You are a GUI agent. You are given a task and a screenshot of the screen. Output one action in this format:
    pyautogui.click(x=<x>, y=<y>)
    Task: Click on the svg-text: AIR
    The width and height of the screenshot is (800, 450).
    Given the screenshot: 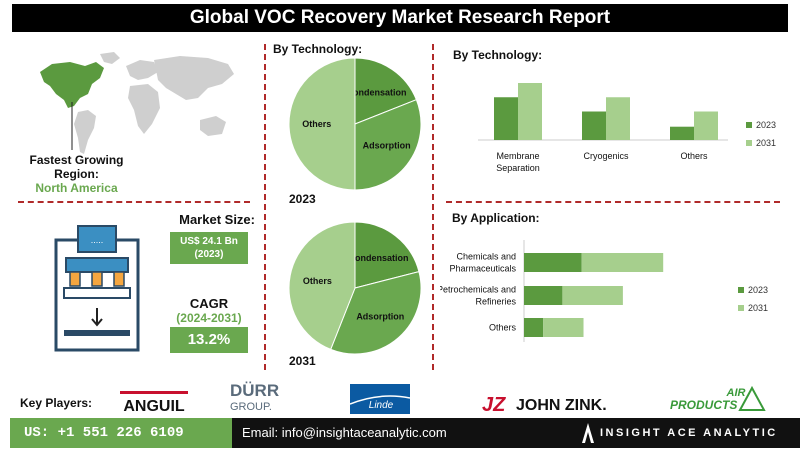 What is the action you would take?
    pyautogui.click(x=736, y=393)
    